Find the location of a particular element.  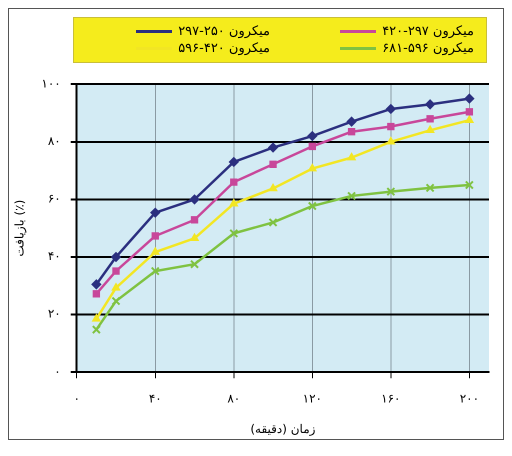

y-tick-label: ۴۰ is located at coordinates (54, 256).